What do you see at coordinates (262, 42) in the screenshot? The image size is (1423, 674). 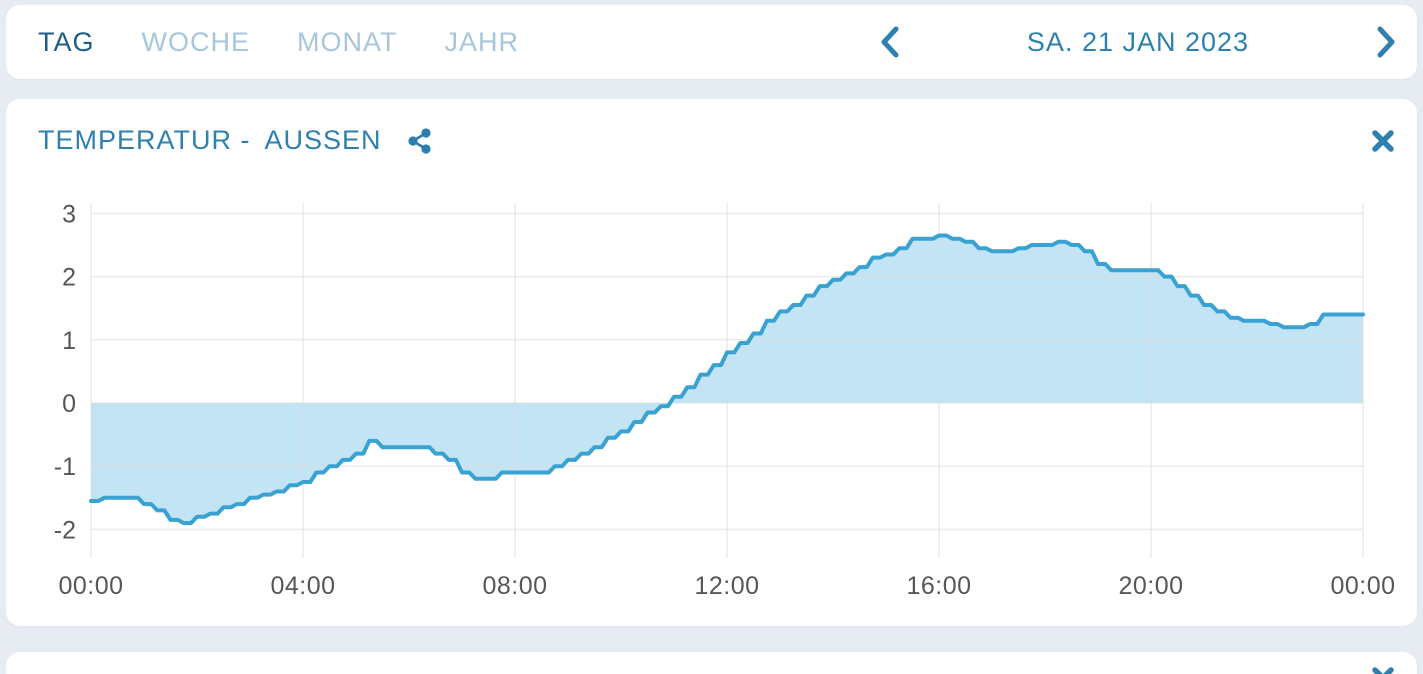 I see `period-tabs: TAG WOCHE MONAT JAHR` at bounding box center [262, 42].